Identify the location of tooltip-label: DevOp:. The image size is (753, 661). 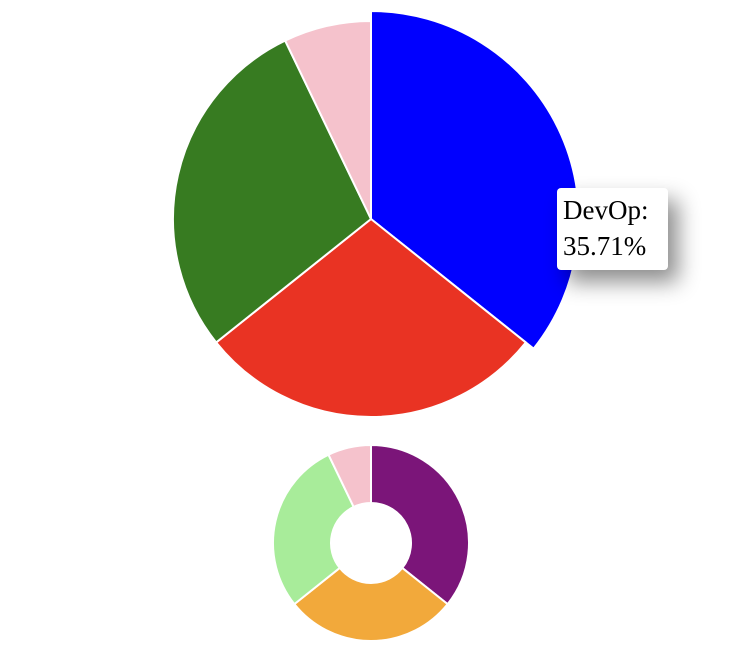
(606, 210).